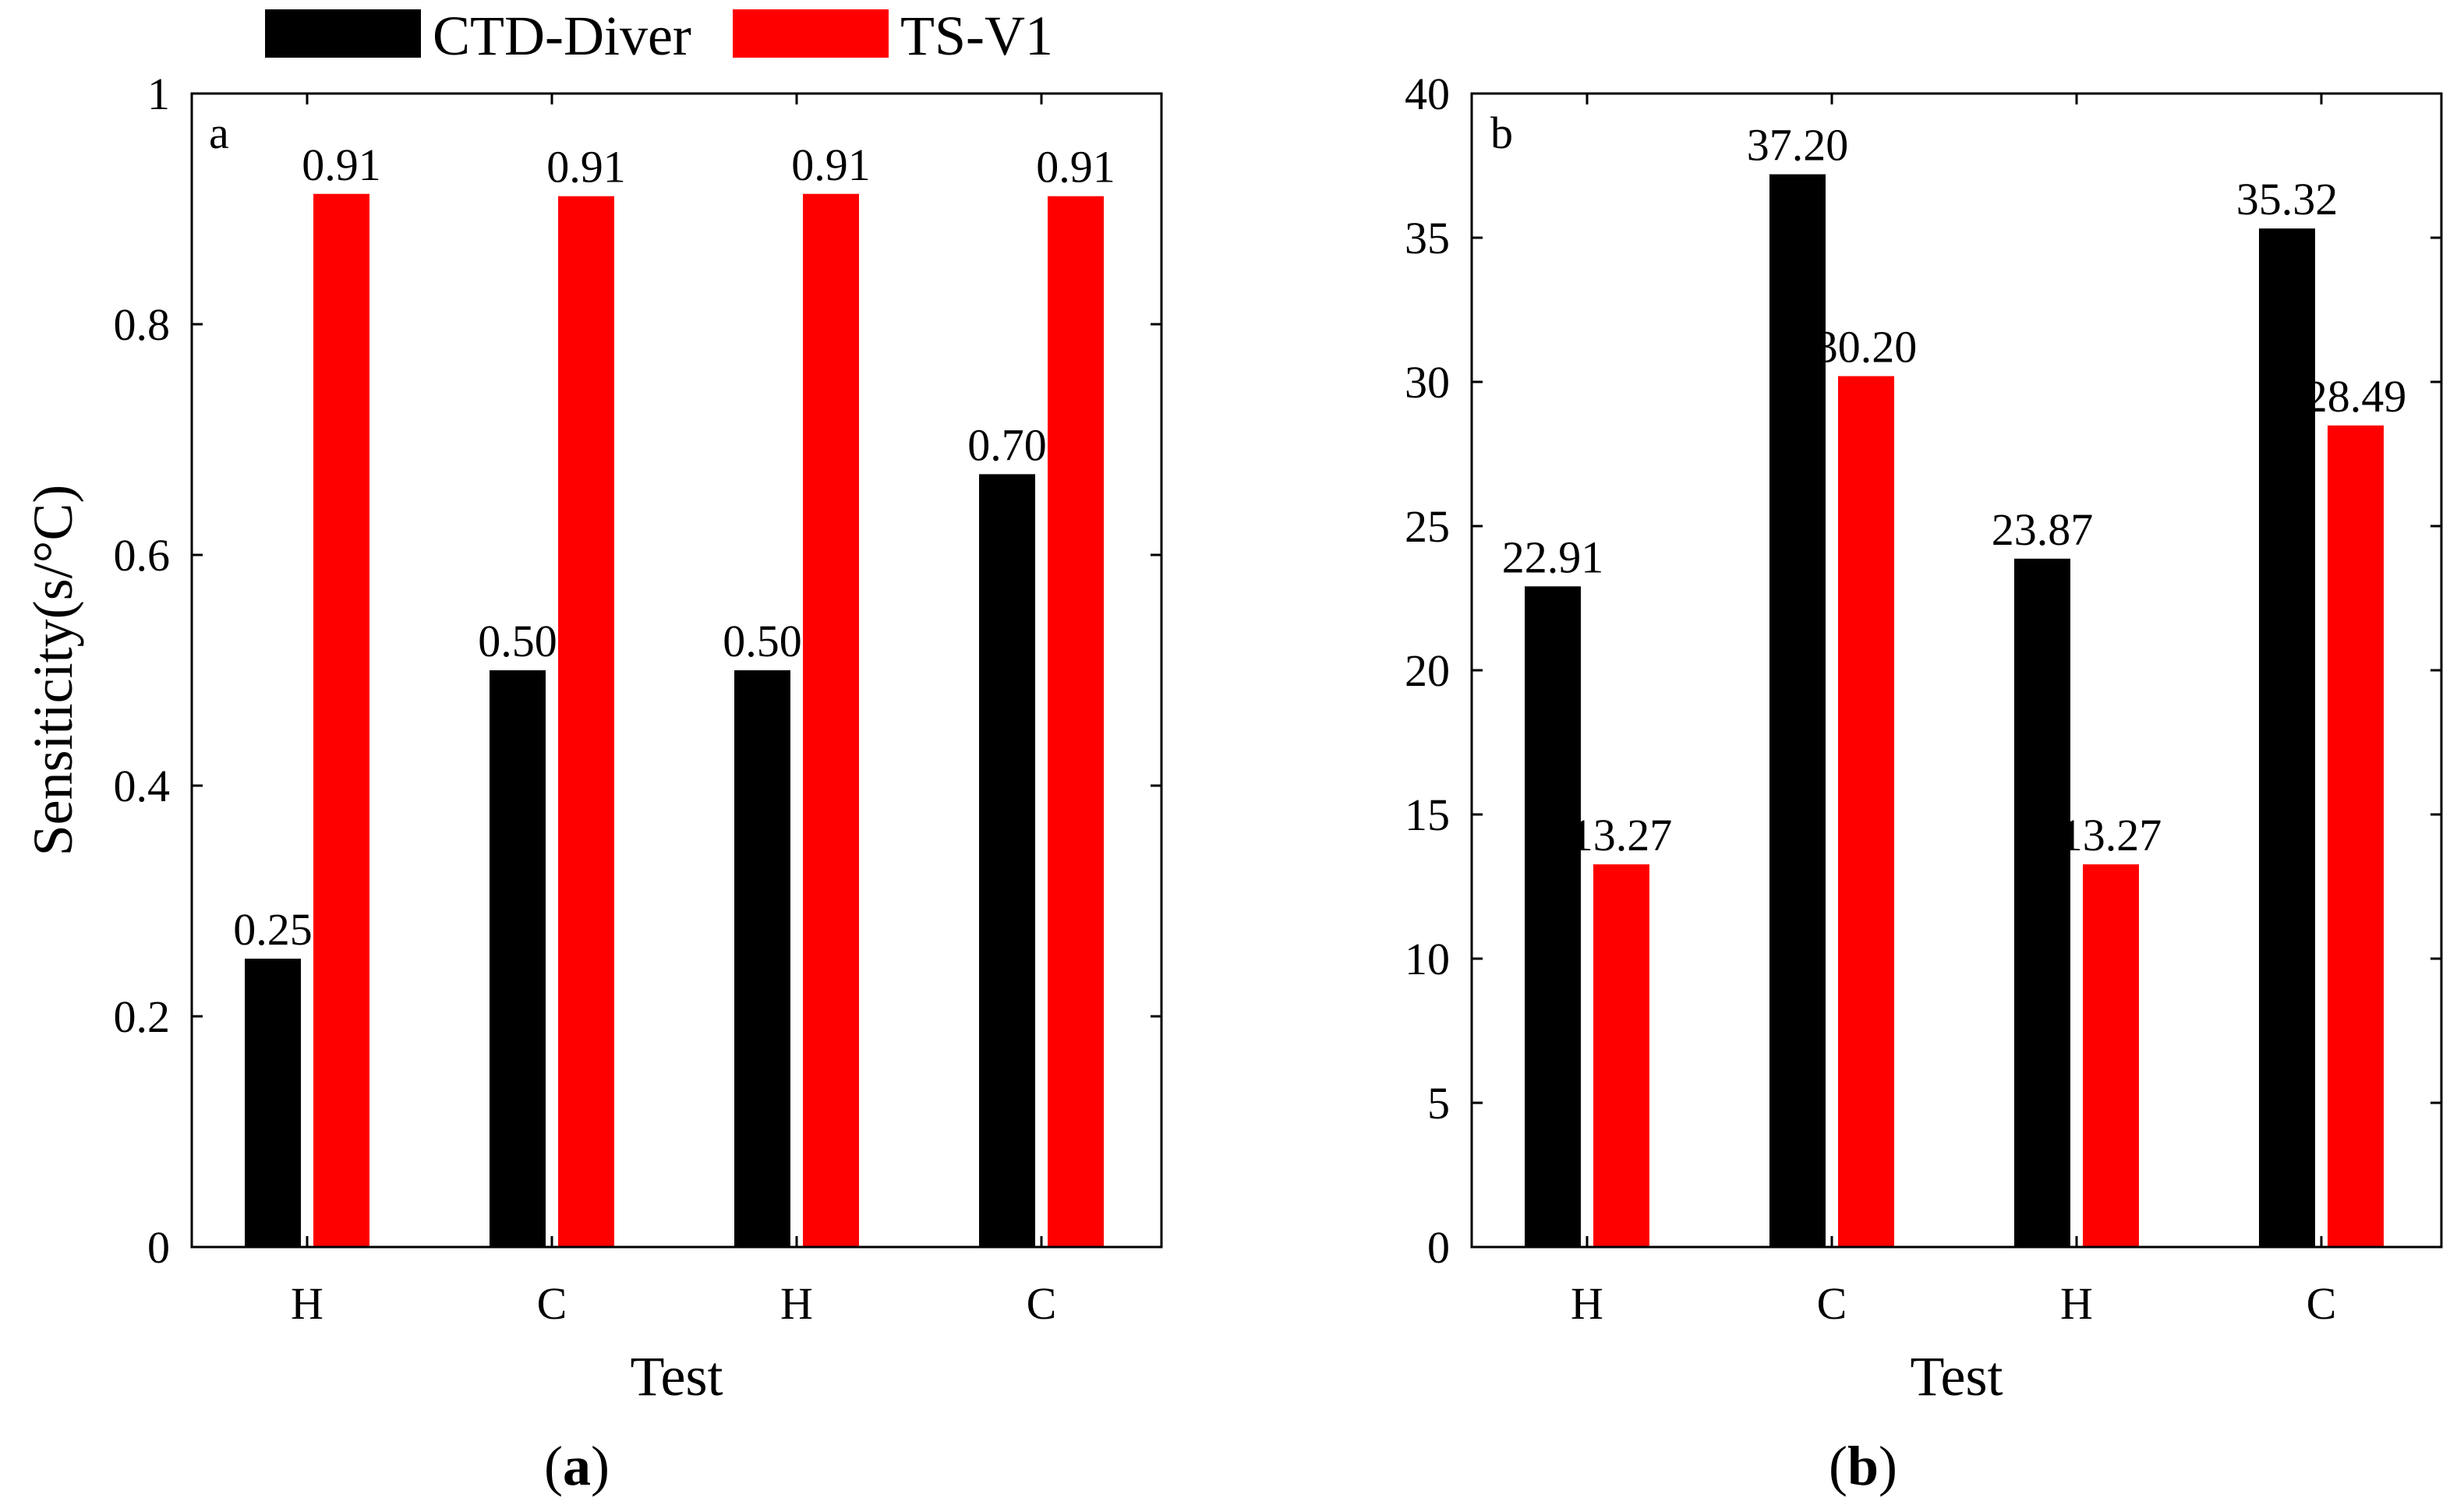 The height and width of the screenshot is (1505, 2464). Describe the element at coordinates (1427, 670) in the screenshot. I see `panel-b-y-tick-label-4: 20` at that location.